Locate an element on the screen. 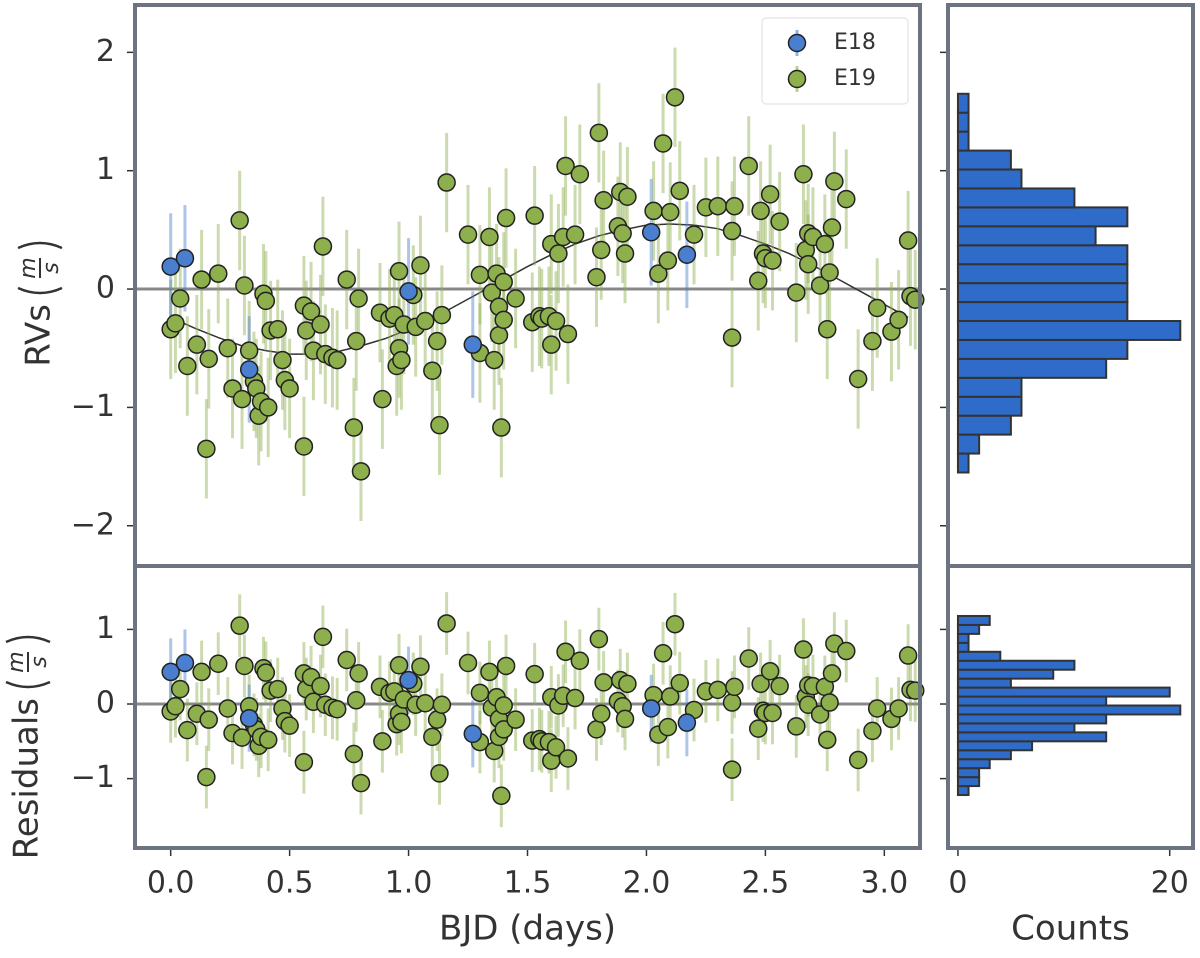 The image size is (1200, 958). y-axis-label-text: RVs is located at coordinates (39, 335).